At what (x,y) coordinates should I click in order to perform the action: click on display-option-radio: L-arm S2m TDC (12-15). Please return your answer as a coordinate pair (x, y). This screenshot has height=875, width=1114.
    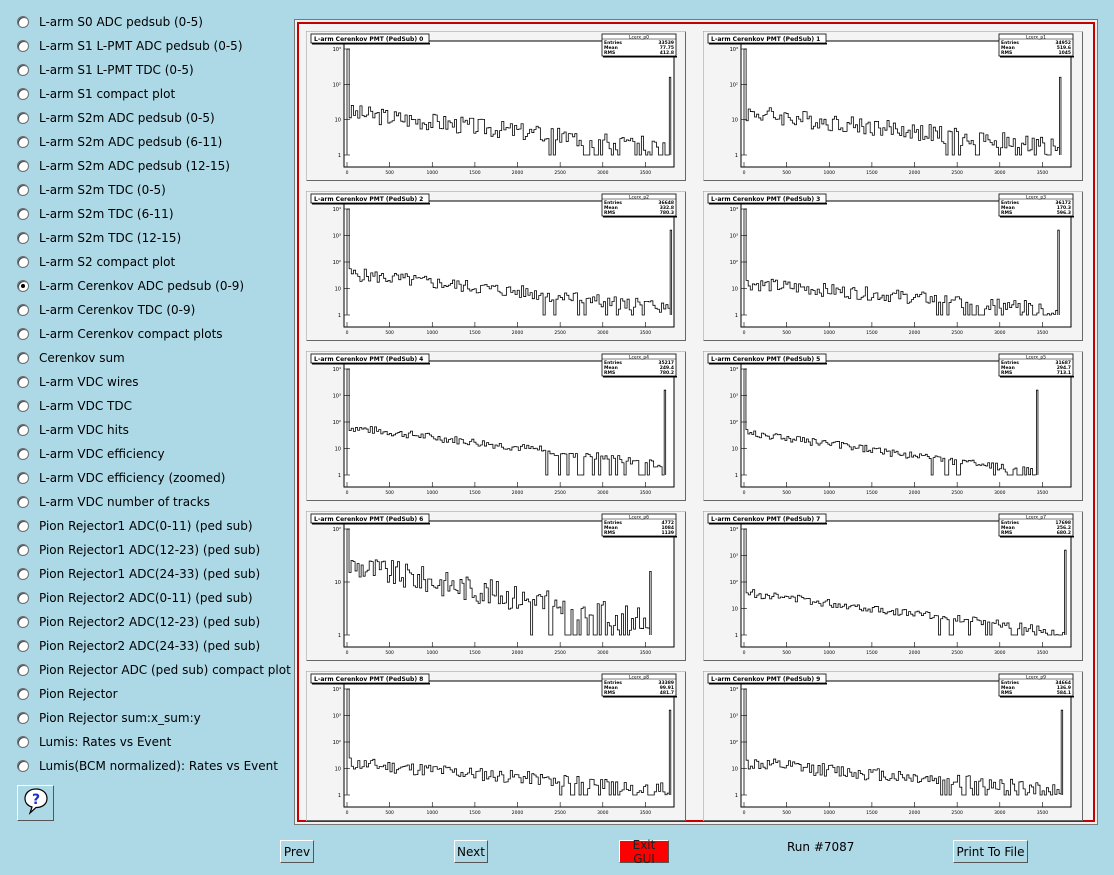
    Looking at the image, I should click on (99, 238).